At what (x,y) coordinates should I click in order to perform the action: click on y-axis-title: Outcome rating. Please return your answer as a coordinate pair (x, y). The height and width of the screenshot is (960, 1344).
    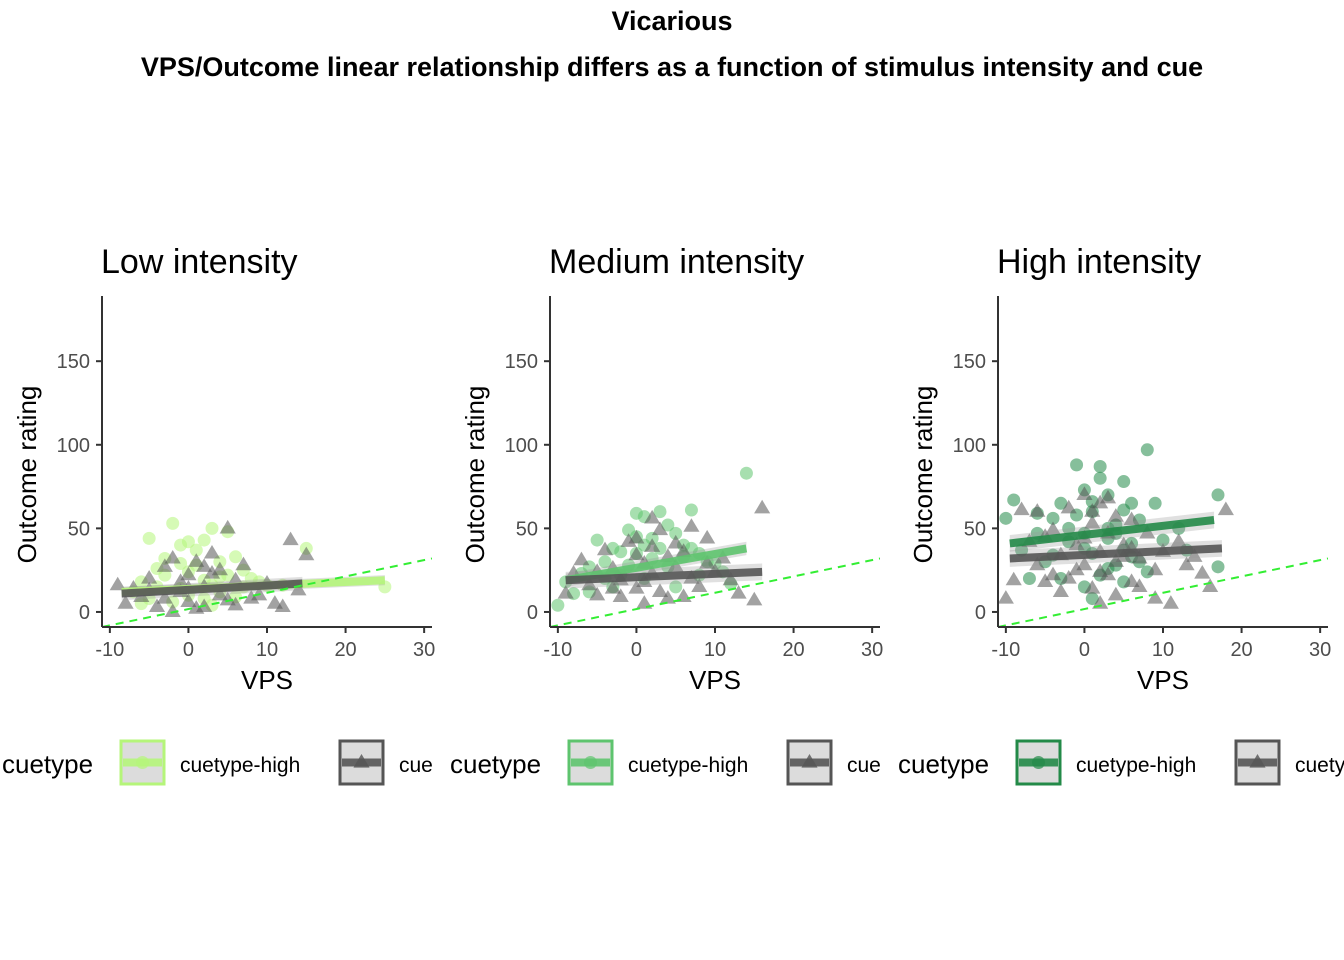
    Looking at the image, I should click on (923, 475).